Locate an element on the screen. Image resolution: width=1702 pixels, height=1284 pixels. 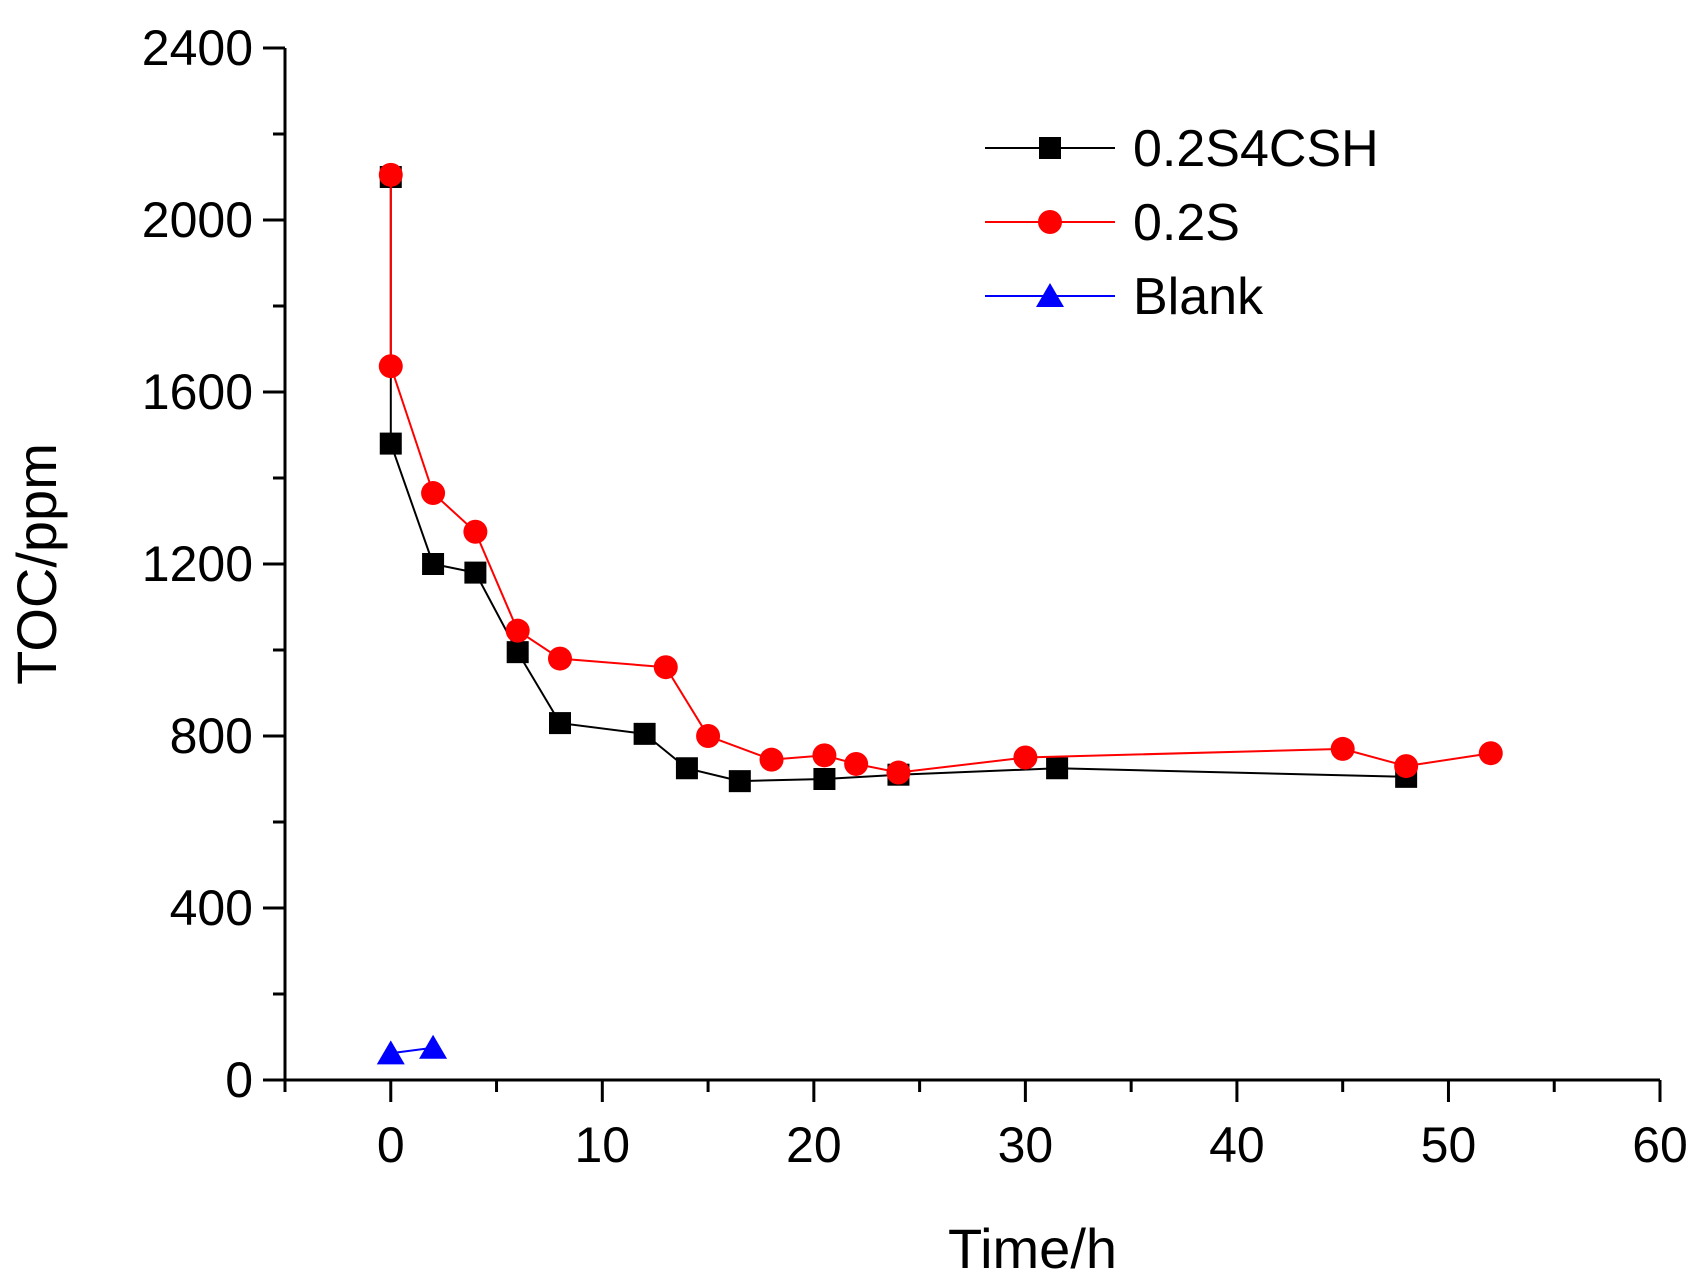
series-Blank is located at coordinates (412, 1049).